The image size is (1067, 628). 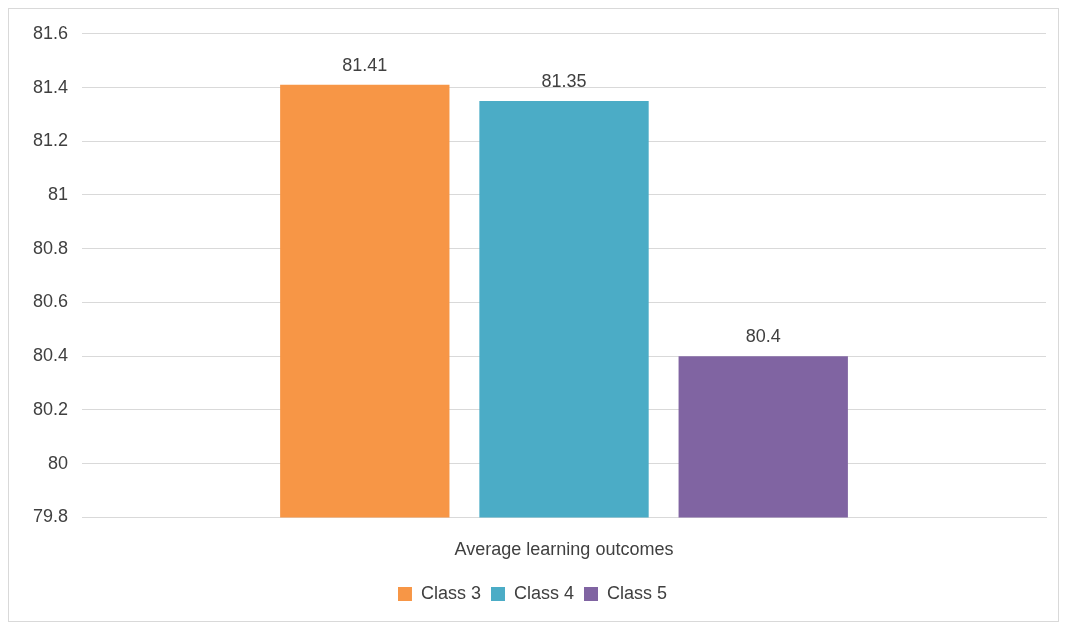 What do you see at coordinates (58, 193) in the screenshot?
I see `y-tick-label: 81` at bounding box center [58, 193].